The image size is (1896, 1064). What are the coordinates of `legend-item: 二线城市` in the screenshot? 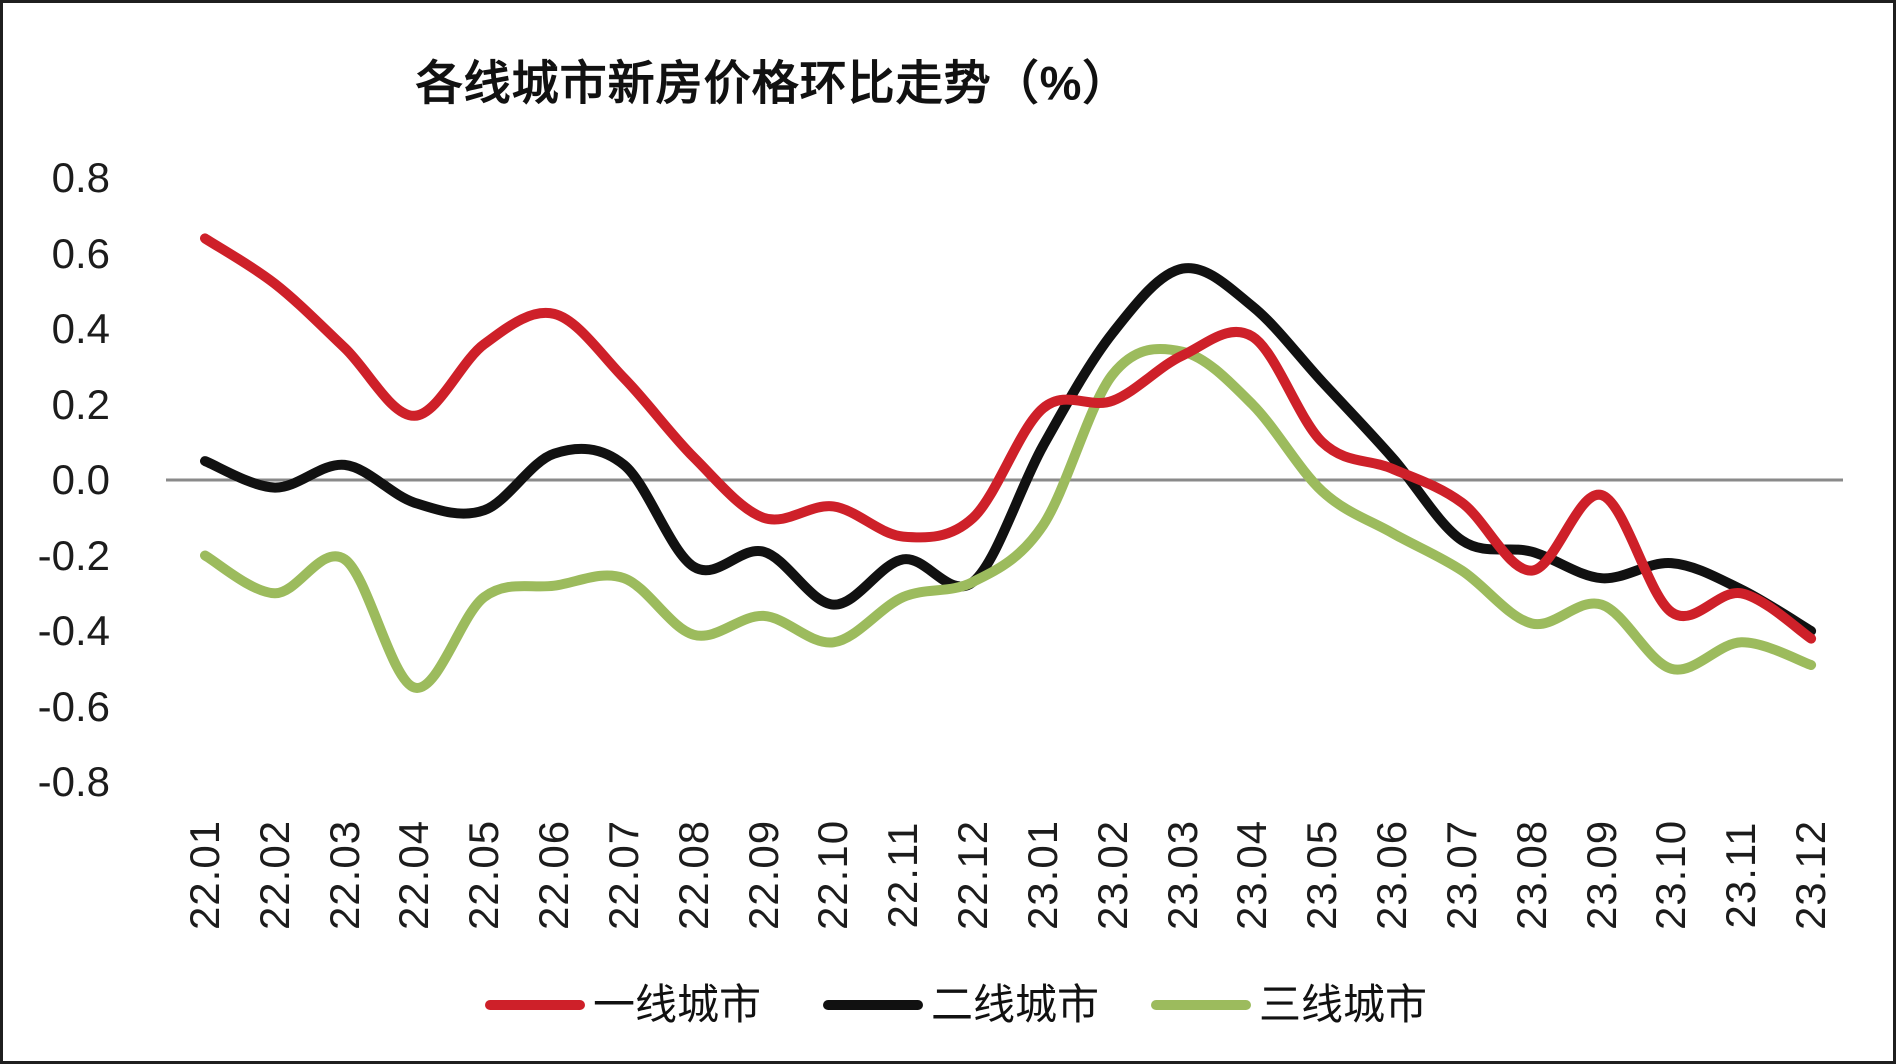 It's located at (961, 1005).